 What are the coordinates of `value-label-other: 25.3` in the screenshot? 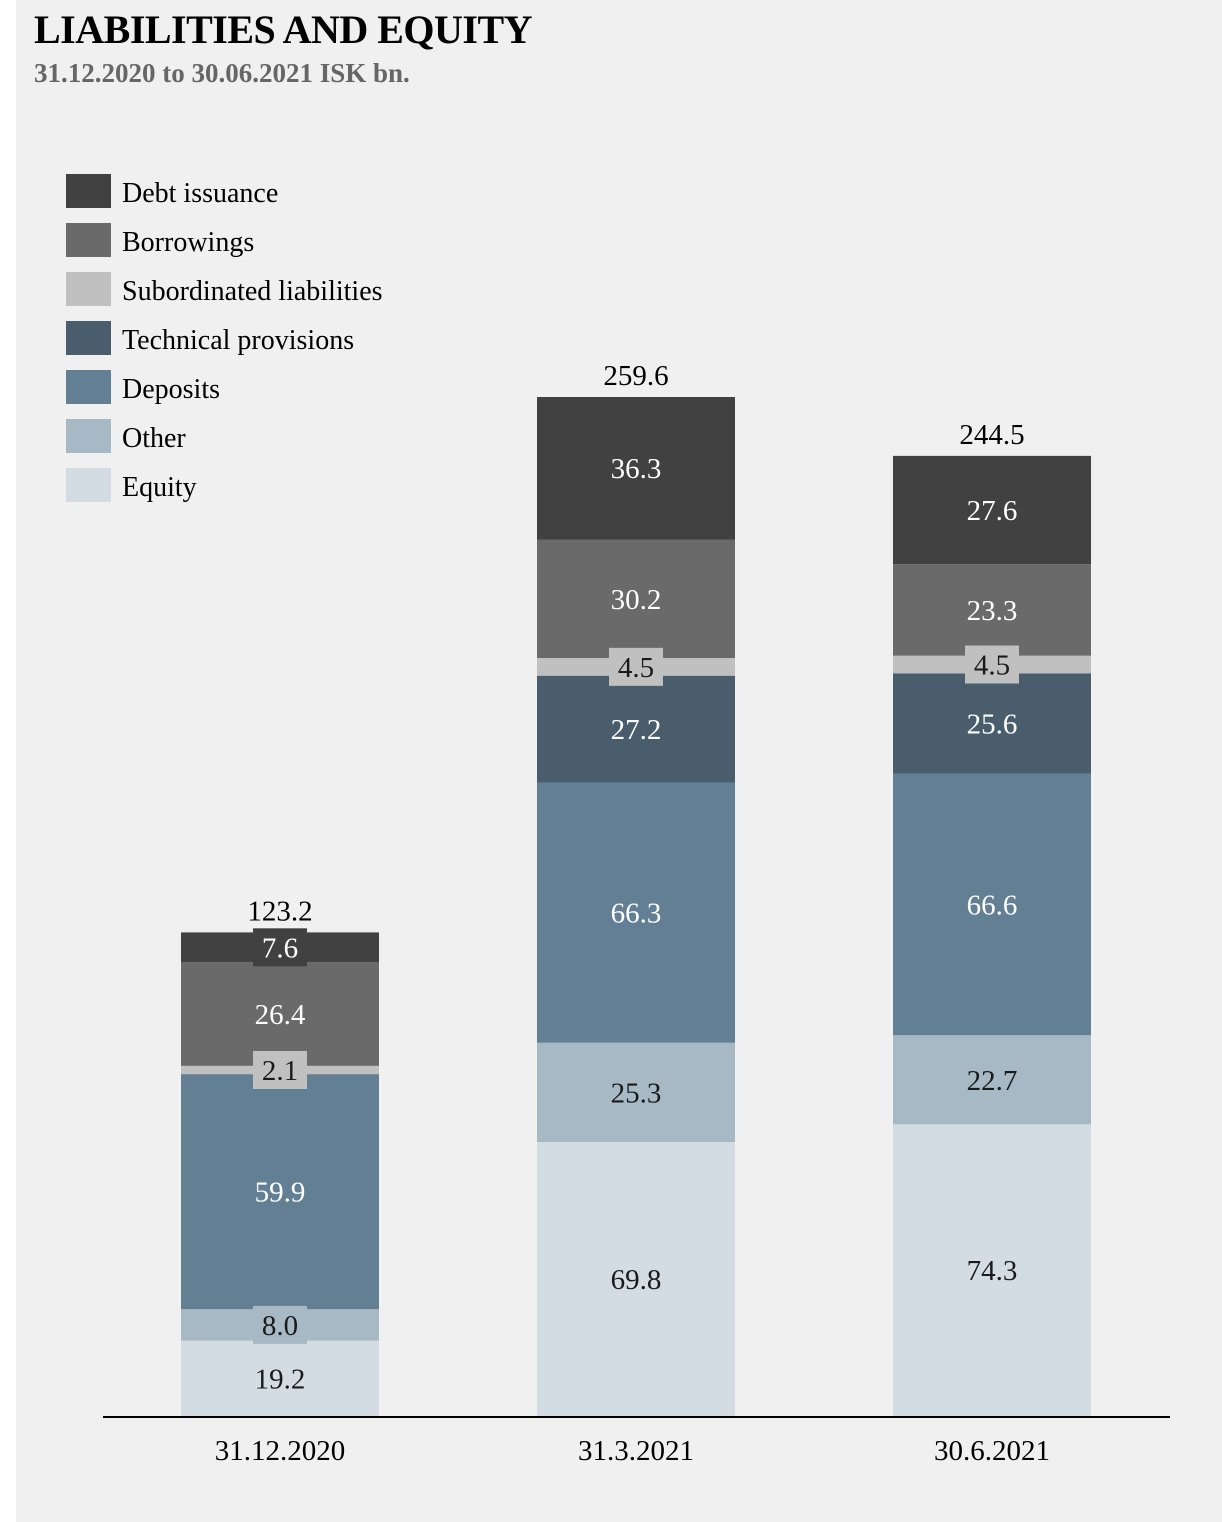 It's located at (636, 1093).